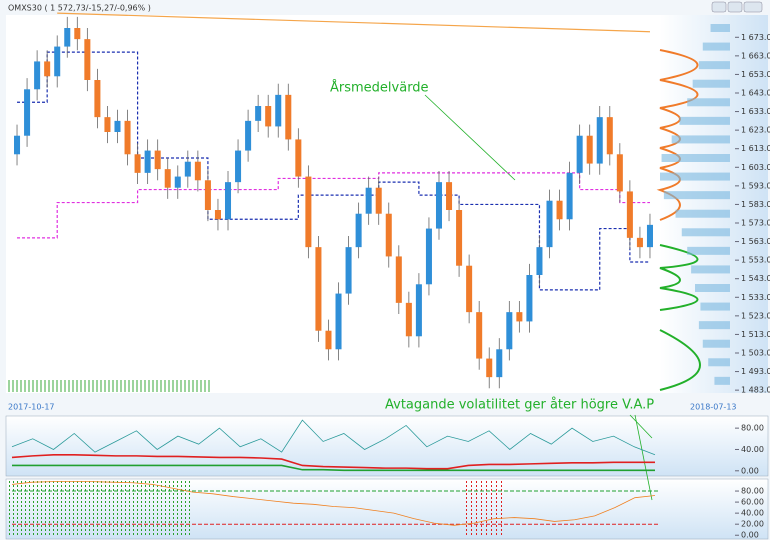 Image resolution: width=770 pixels, height=540 pixels. What do you see at coordinates (752, 502) in the screenshot?
I see `y-tick-label: 60.00` at bounding box center [752, 502].